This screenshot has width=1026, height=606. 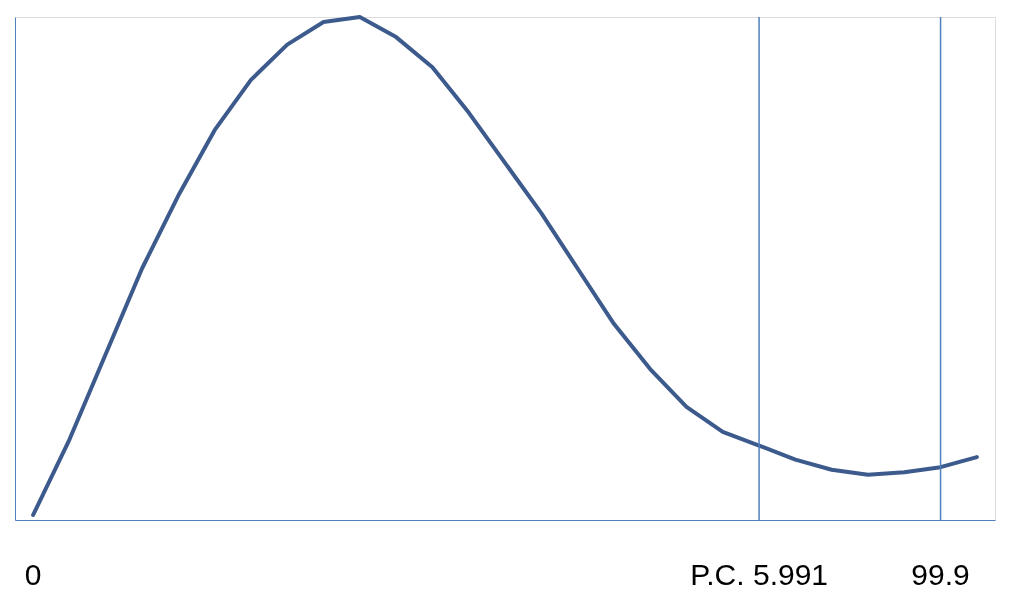 I want to click on x-tick-label: 0, so click(x=33, y=574).